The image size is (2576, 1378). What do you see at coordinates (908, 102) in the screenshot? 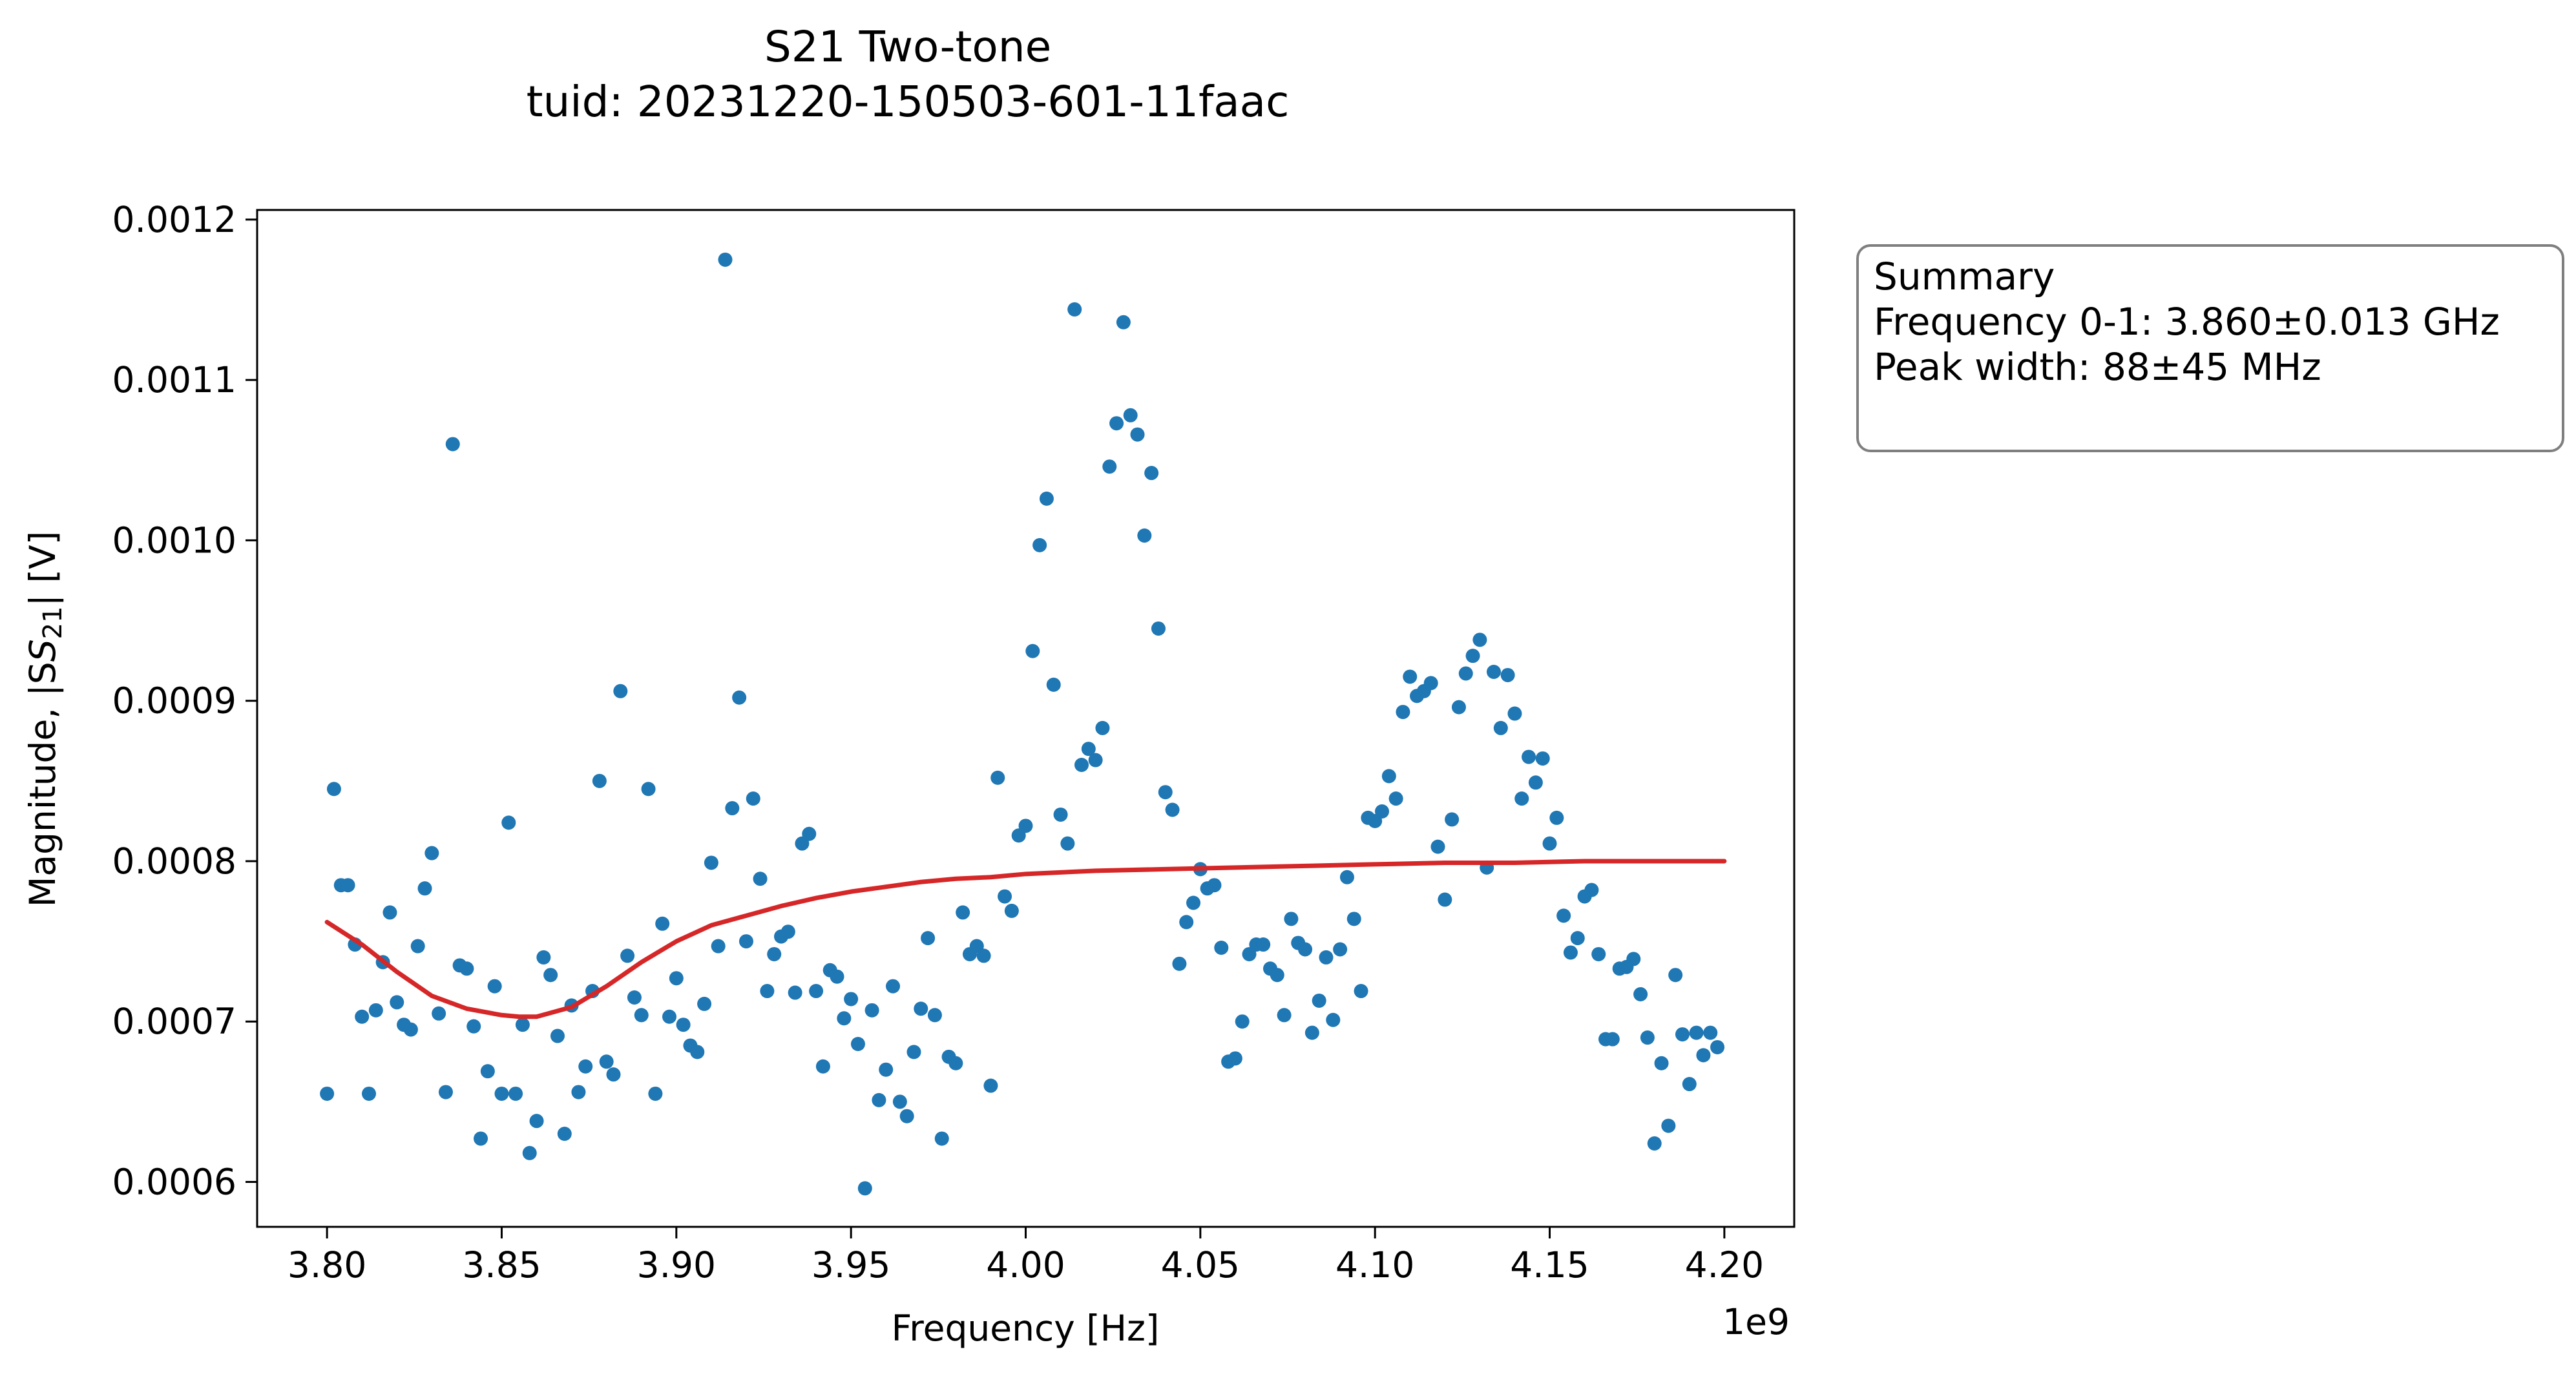
I see `chart-subtitle: tuid: 20231220-150503-601-11faac` at bounding box center [908, 102].